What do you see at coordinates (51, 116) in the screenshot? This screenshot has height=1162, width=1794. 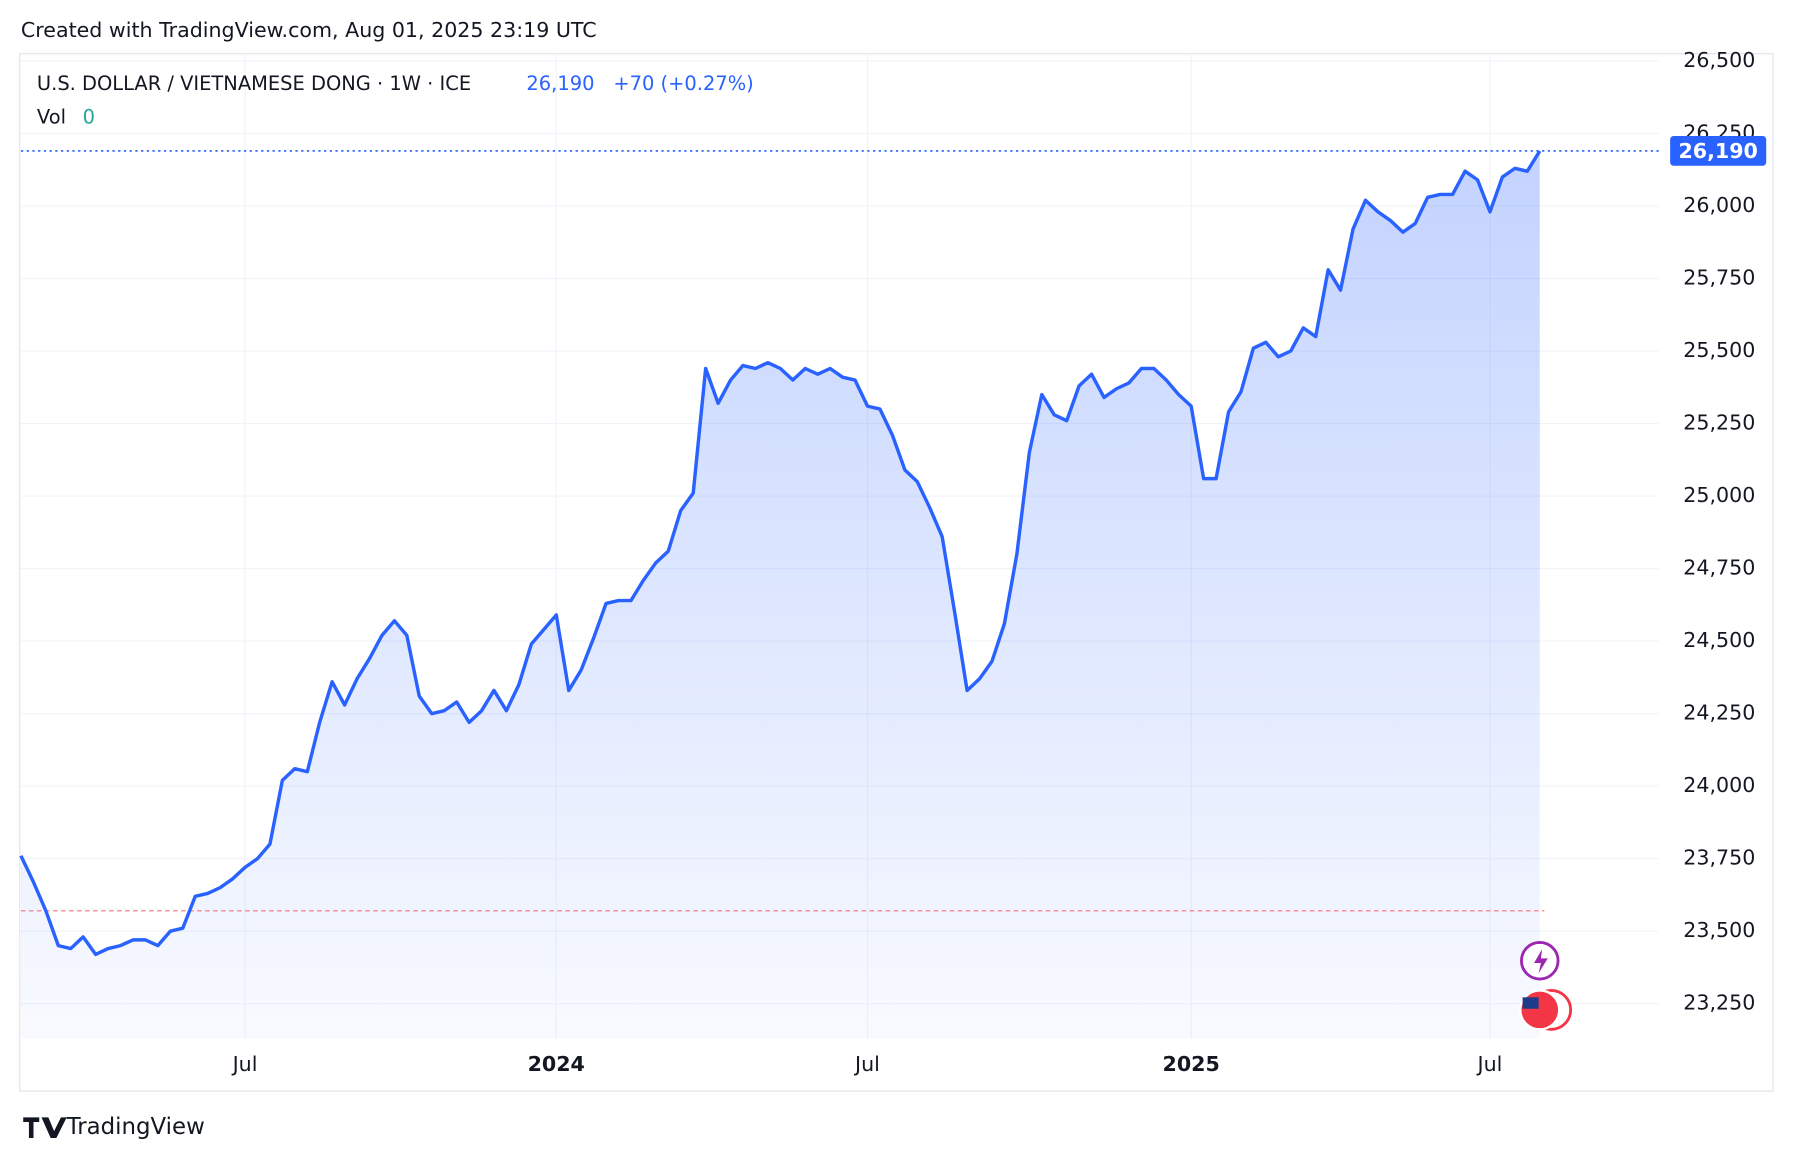 I see `volume-label: Vol` at bounding box center [51, 116].